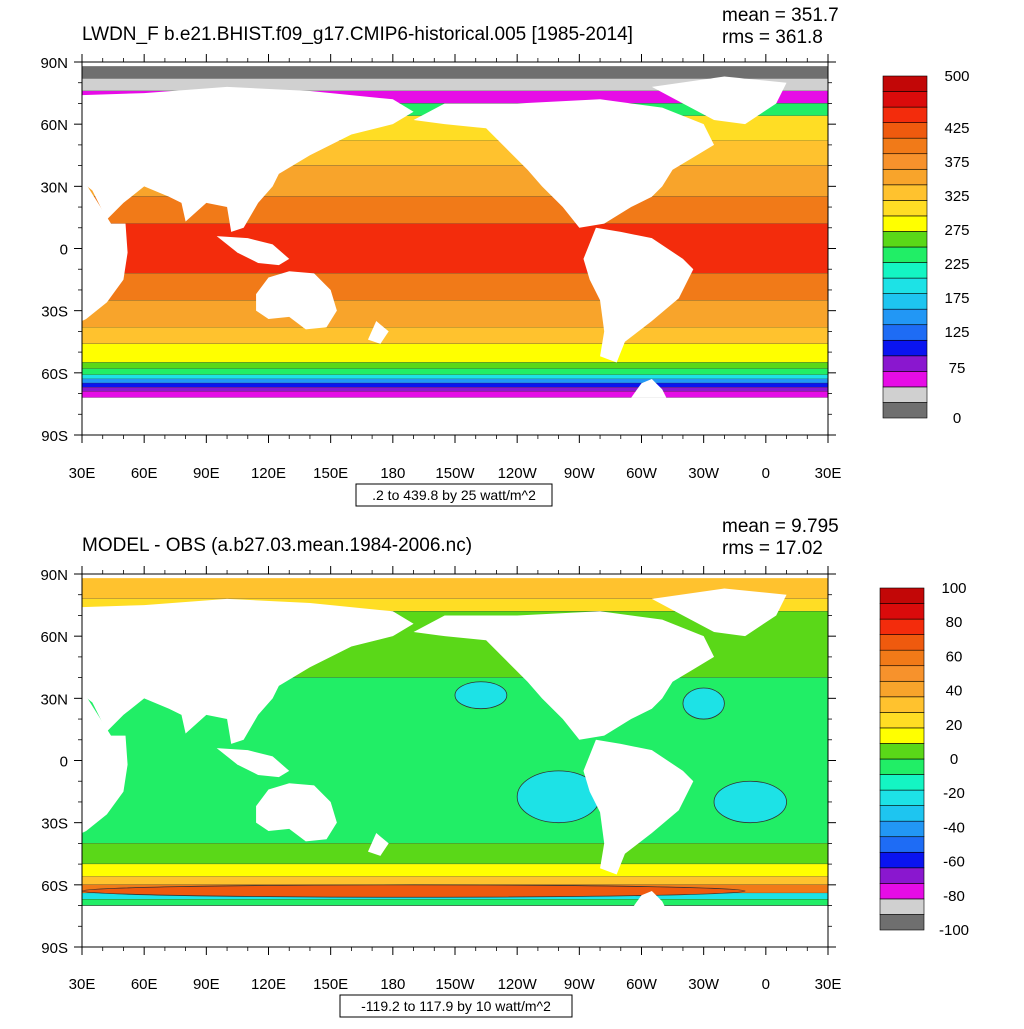  Describe the element at coordinates (564, 675) in the screenshot. I see `landmass-north-america` at that location.